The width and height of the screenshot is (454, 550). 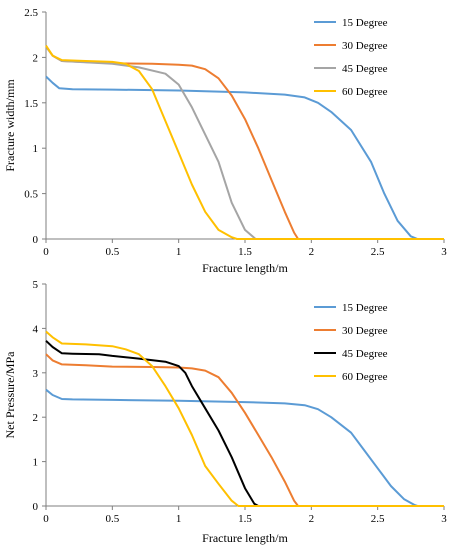 What do you see at coordinates (36, 374) in the screenshot?
I see `y-tick-label: 3` at bounding box center [36, 374].